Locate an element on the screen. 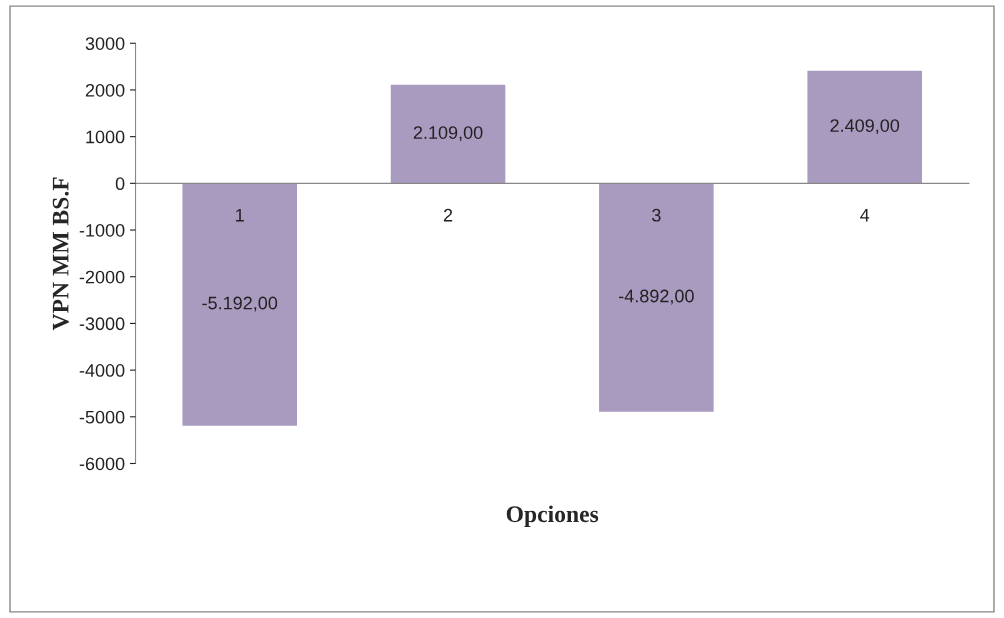 This screenshot has height=618, width=1004. y-tick-label: 1000 is located at coordinates (105, 137).